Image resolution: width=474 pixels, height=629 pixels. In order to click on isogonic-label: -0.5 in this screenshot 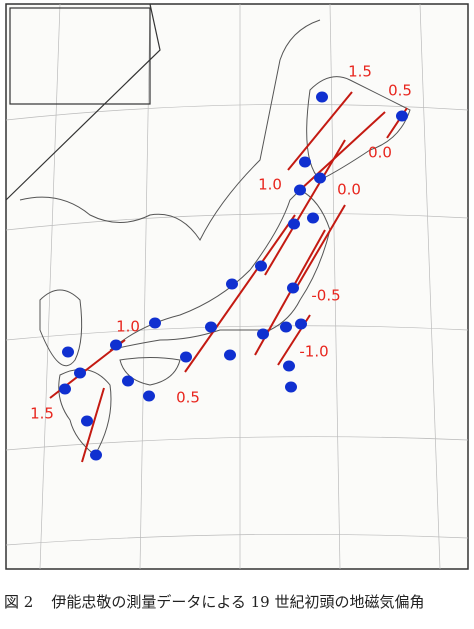, I will do `click(325, 296)`.